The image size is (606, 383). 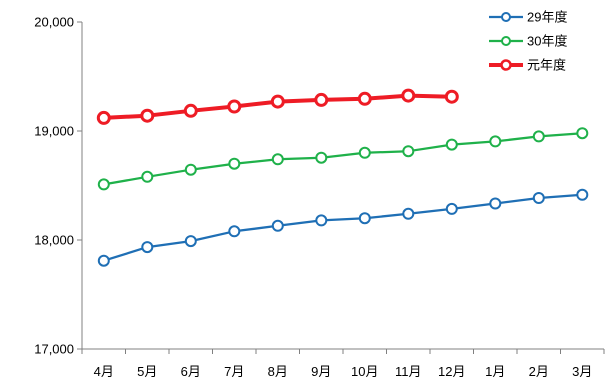 What do you see at coordinates (54, 349) in the screenshot?
I see `y-tick-label: 17,000` at bounding box center [54, 349].